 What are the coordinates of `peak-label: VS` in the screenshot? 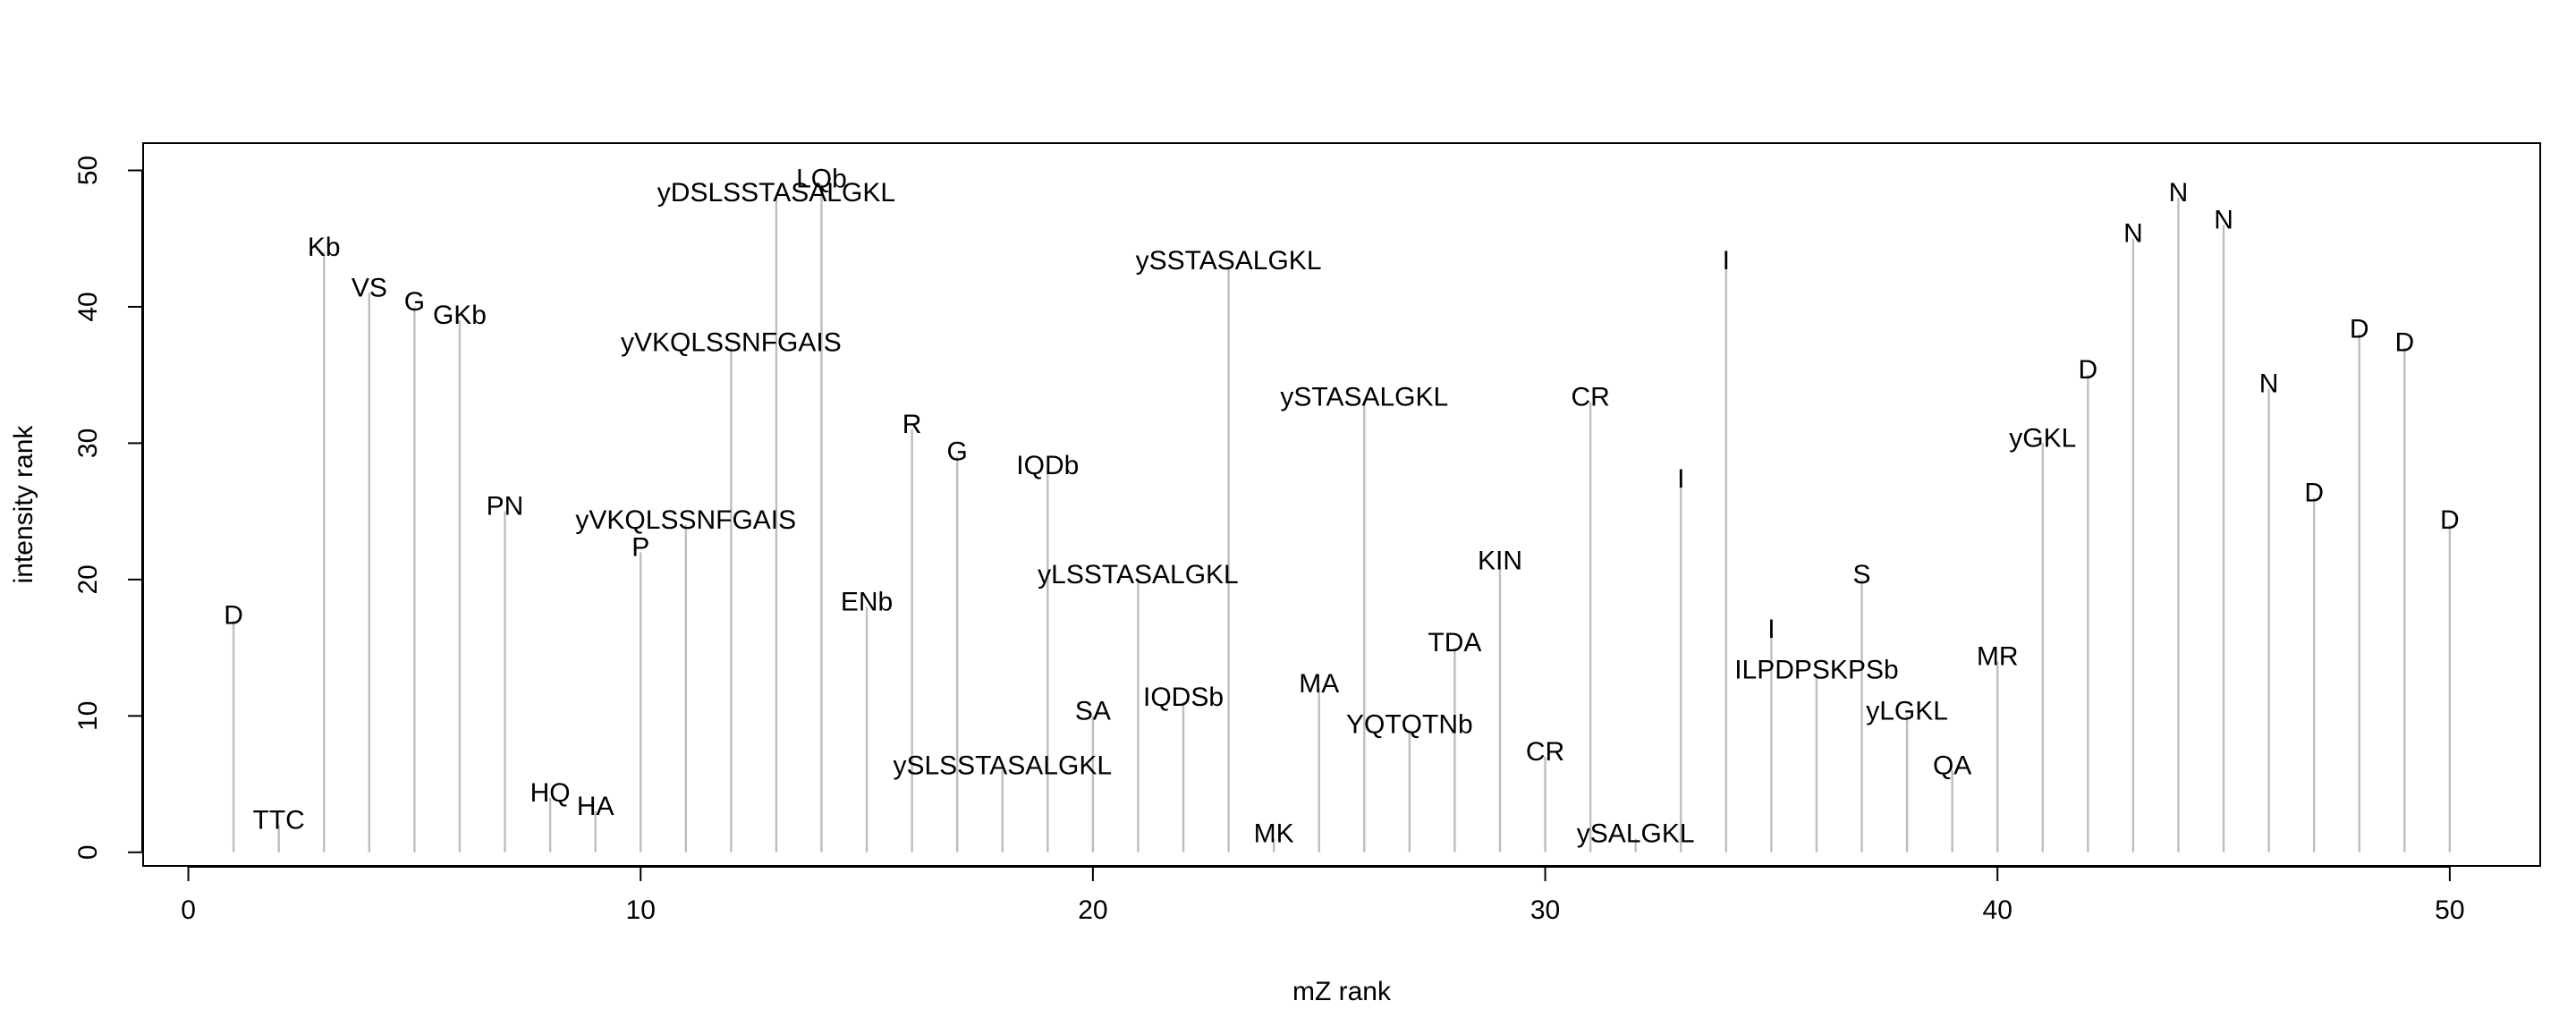 It's located at (369, 289).